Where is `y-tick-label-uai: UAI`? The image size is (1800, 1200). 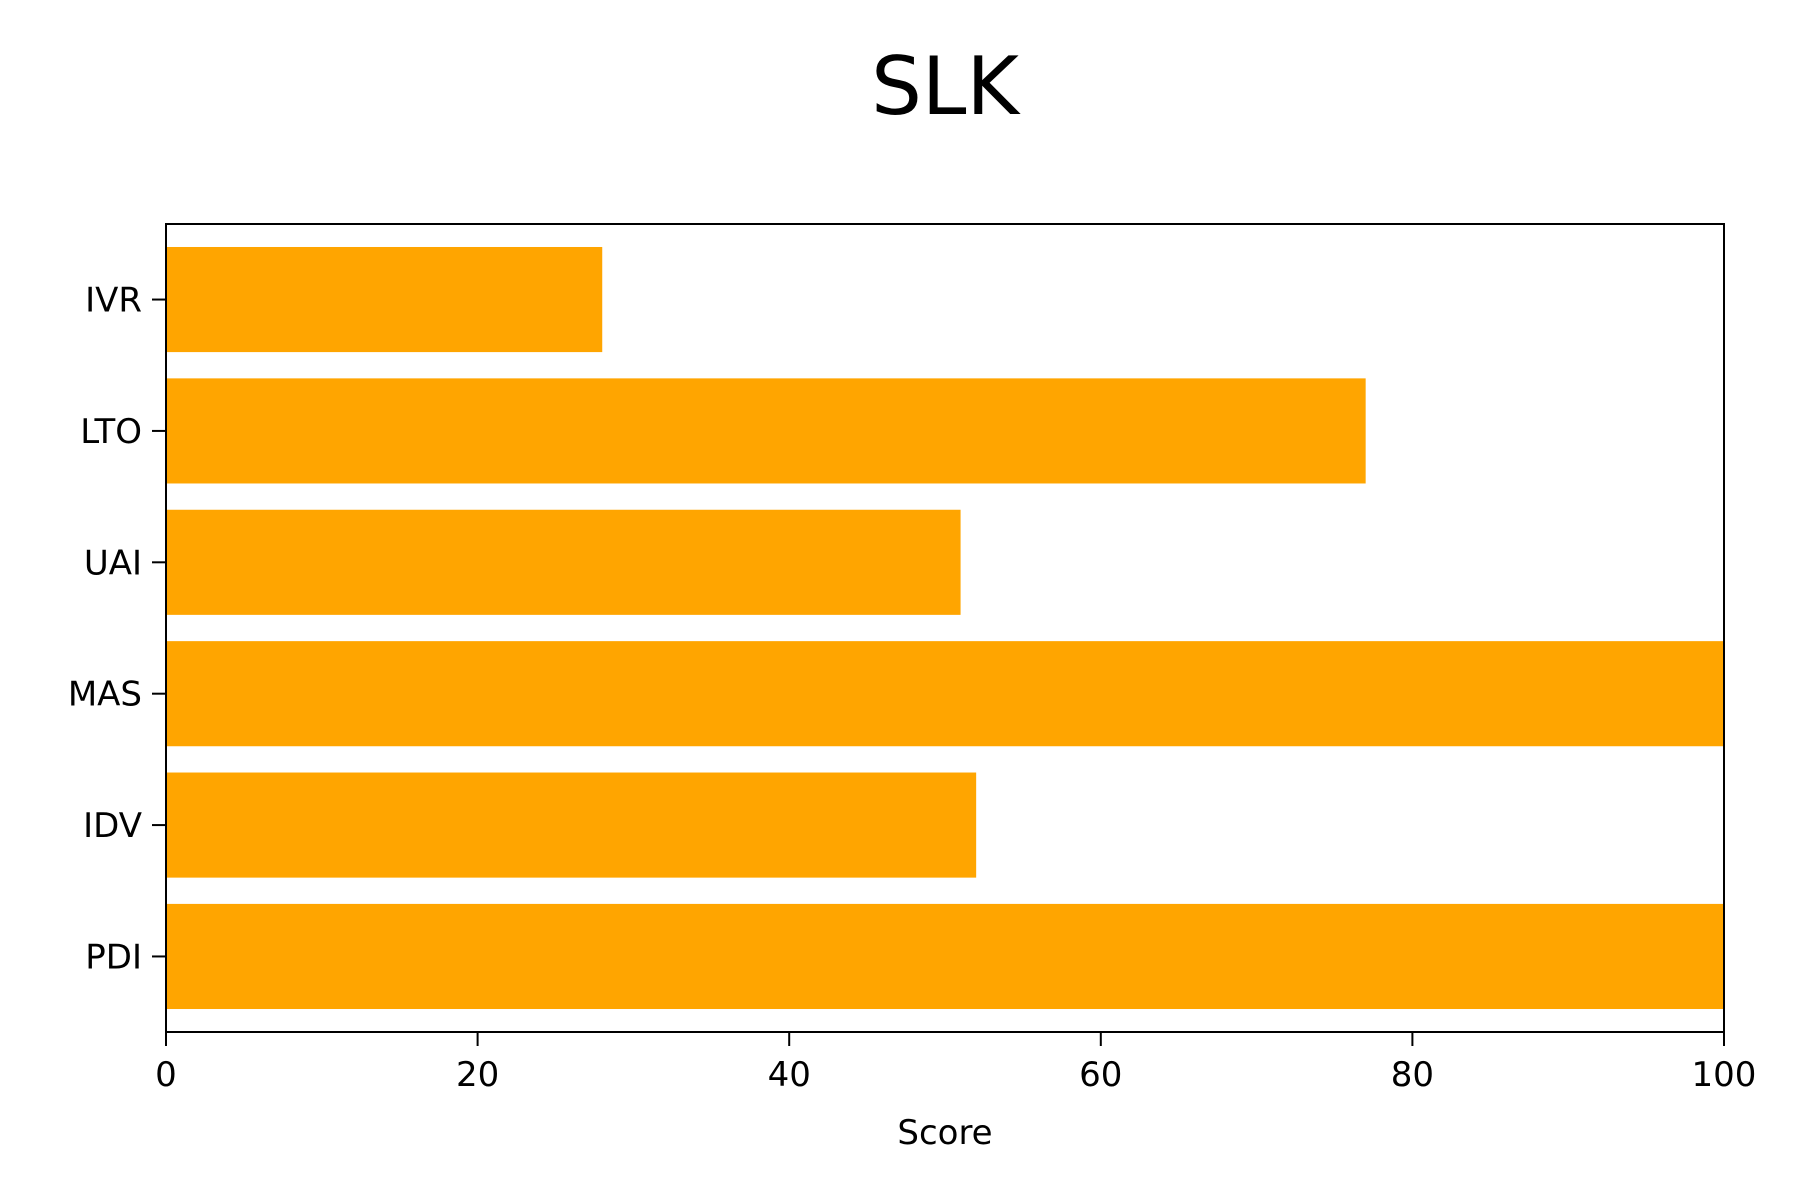
y-tick-label-uai: UAI is located at coordinates (113, 563).